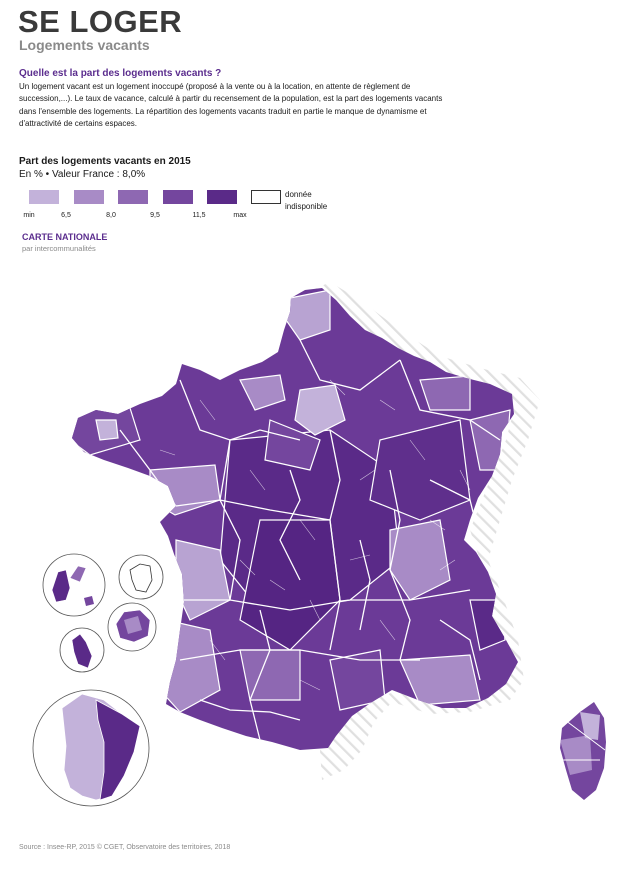  What do you see at coordinates (84, 45) in the screenshot?
I see `page-subtitle: Logements vacants` at bounding box center [84, 45].